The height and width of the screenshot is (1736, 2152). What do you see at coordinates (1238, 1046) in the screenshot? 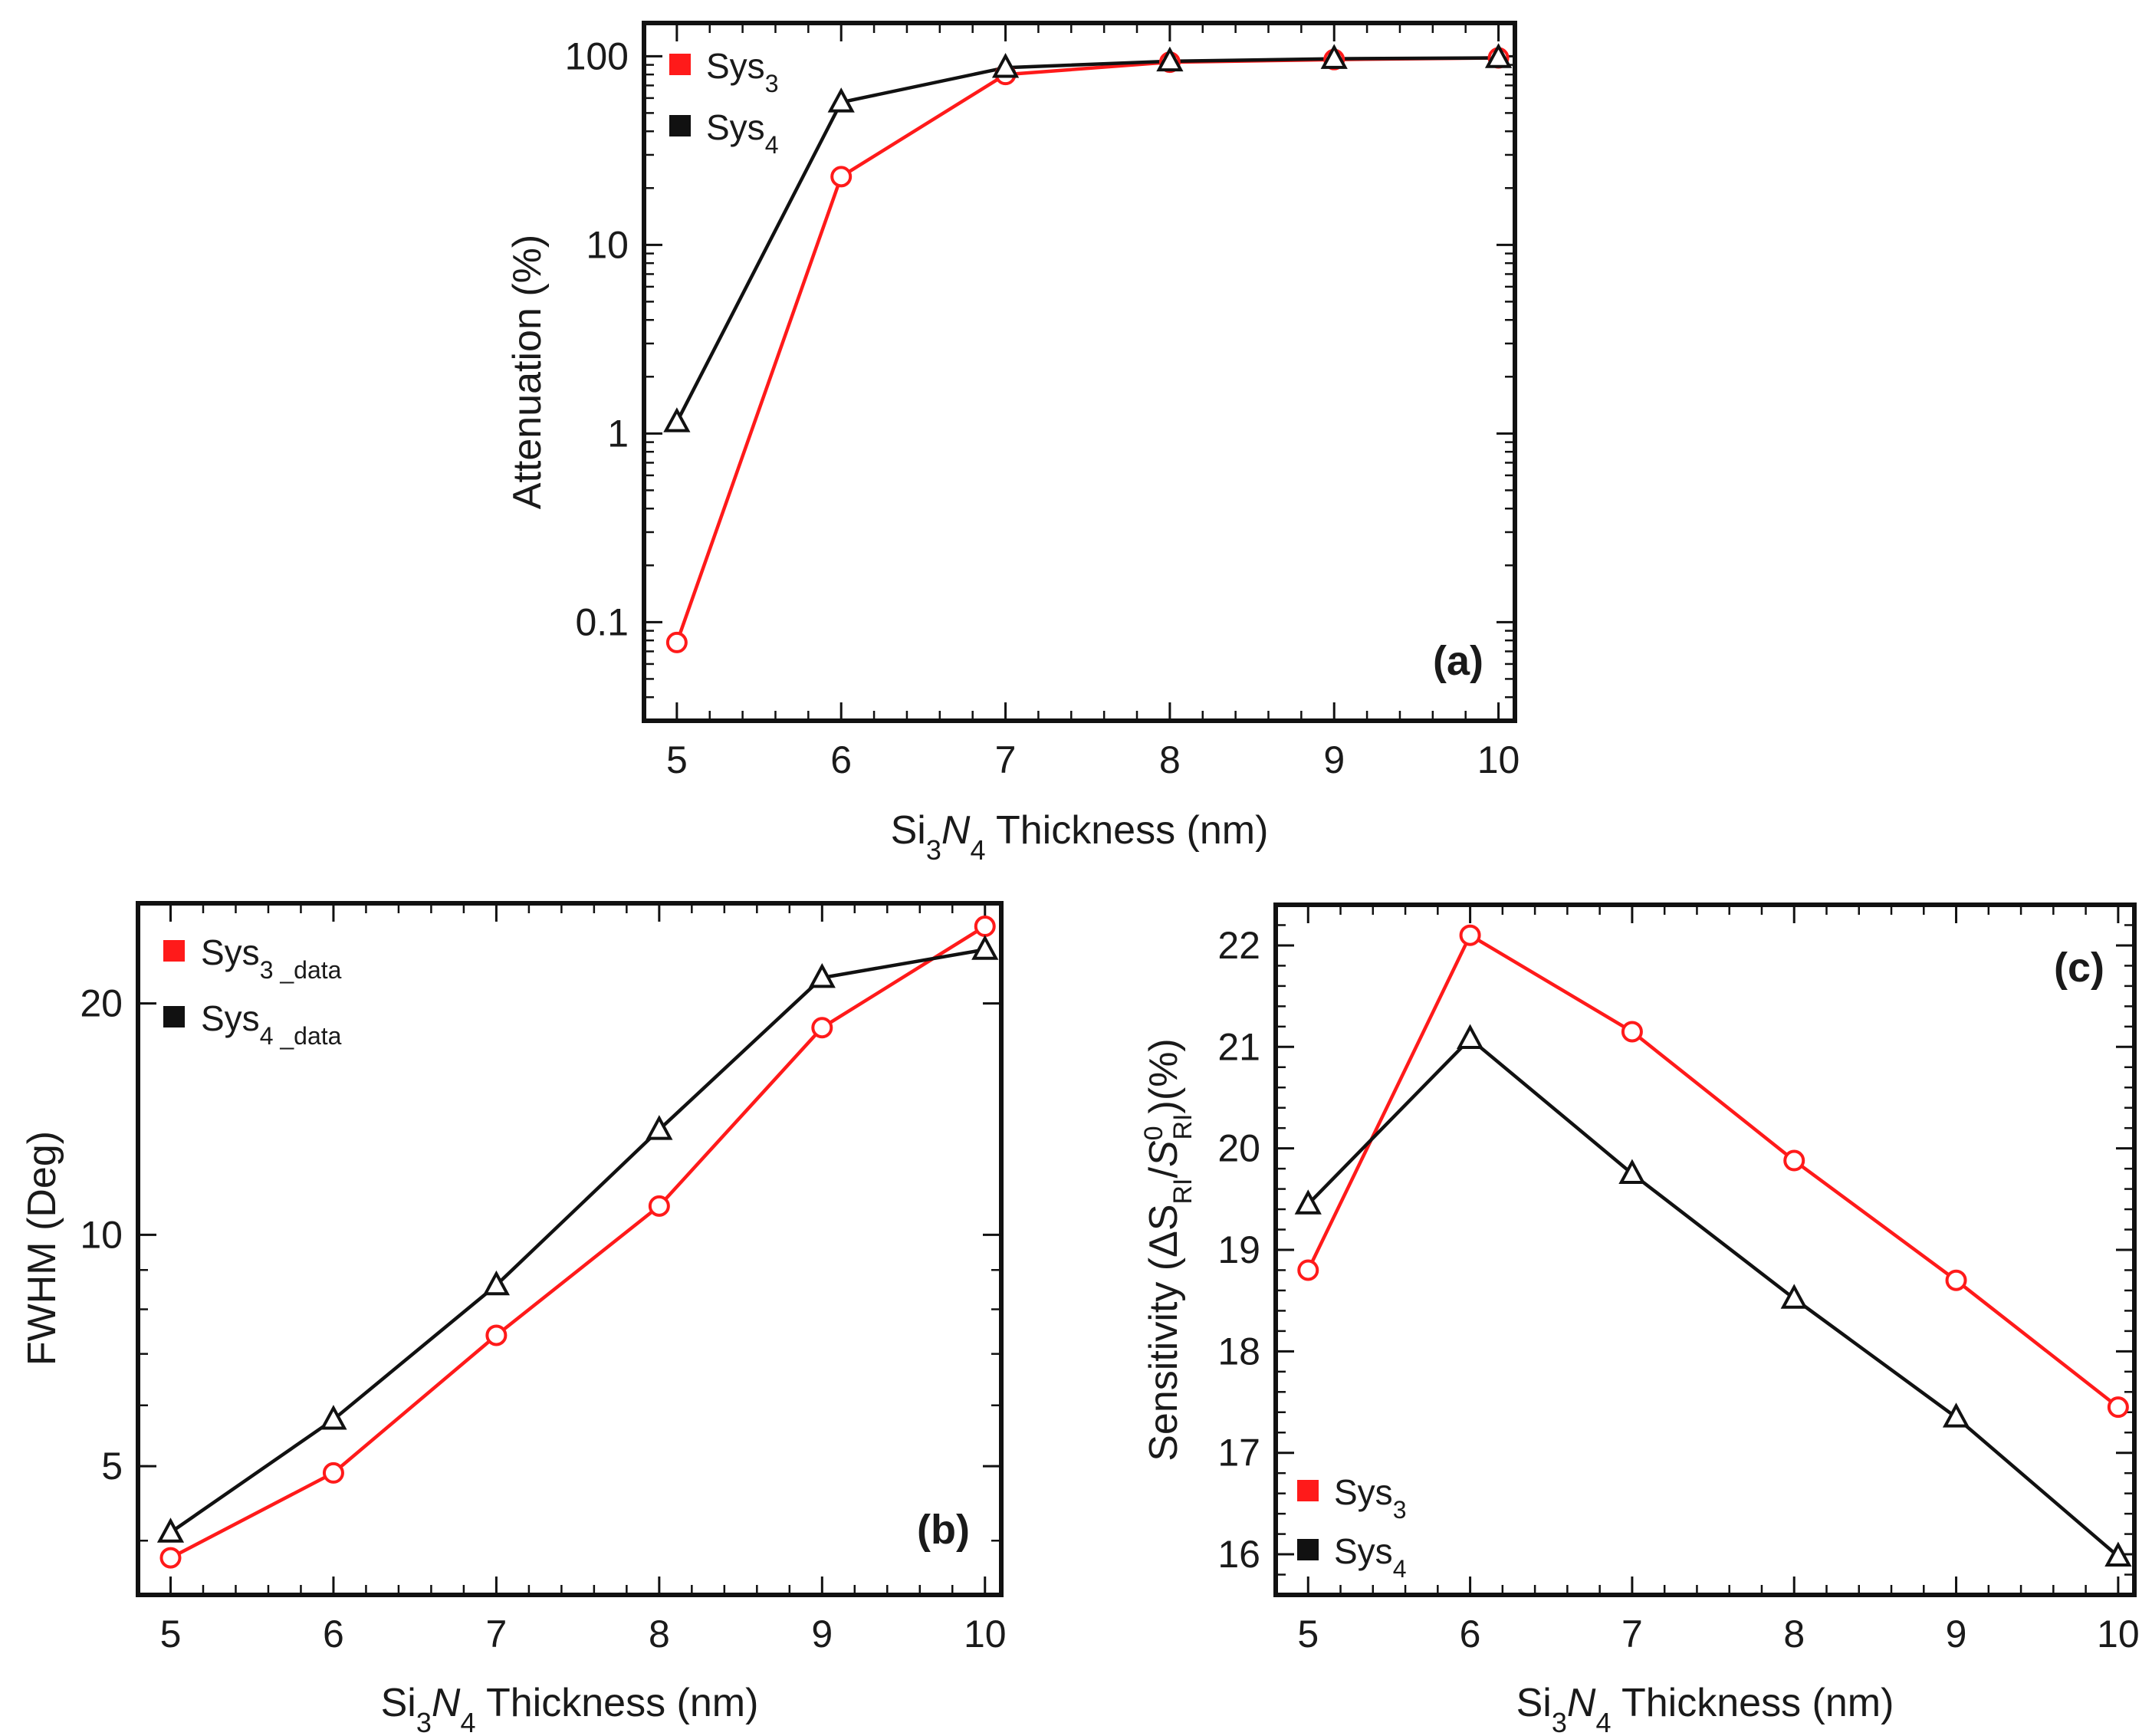
I see `y-tick-label: 21` at bounding box center [1238, 1046].